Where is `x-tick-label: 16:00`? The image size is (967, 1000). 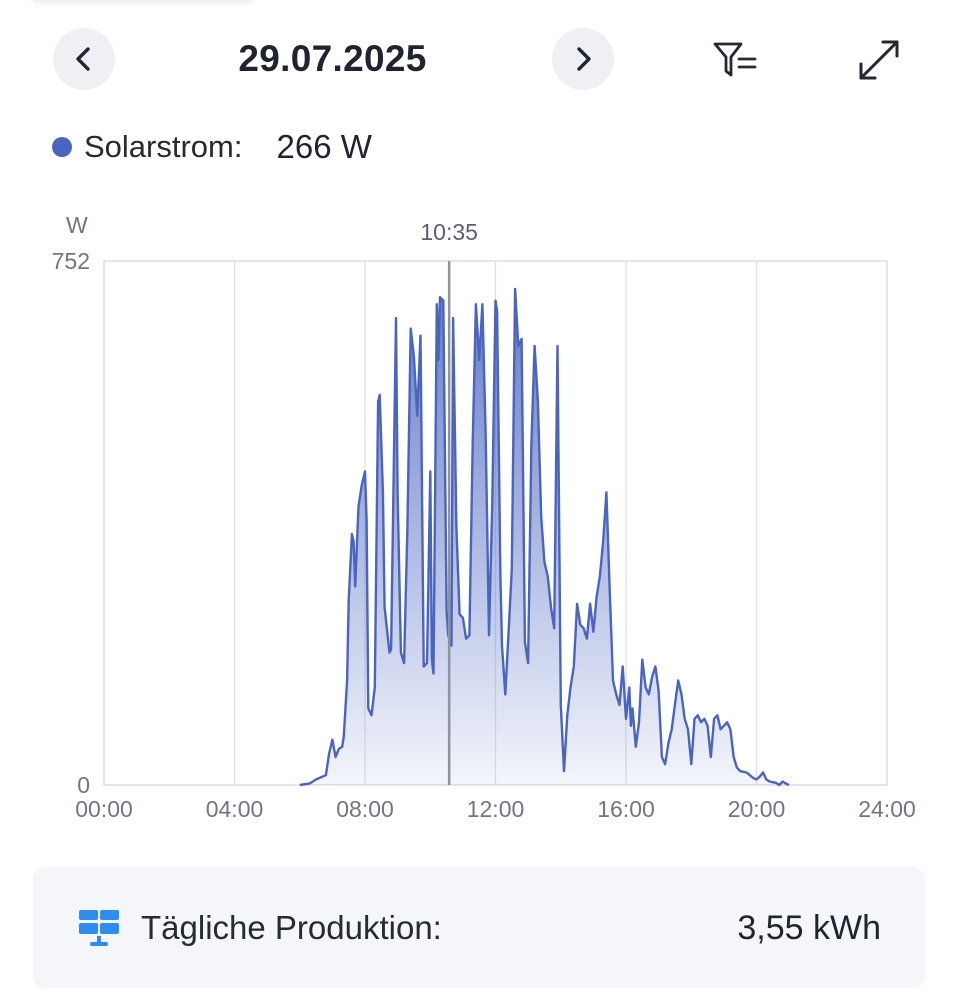 x-tick-label: 16:00 is located at coordinates (626, 809).